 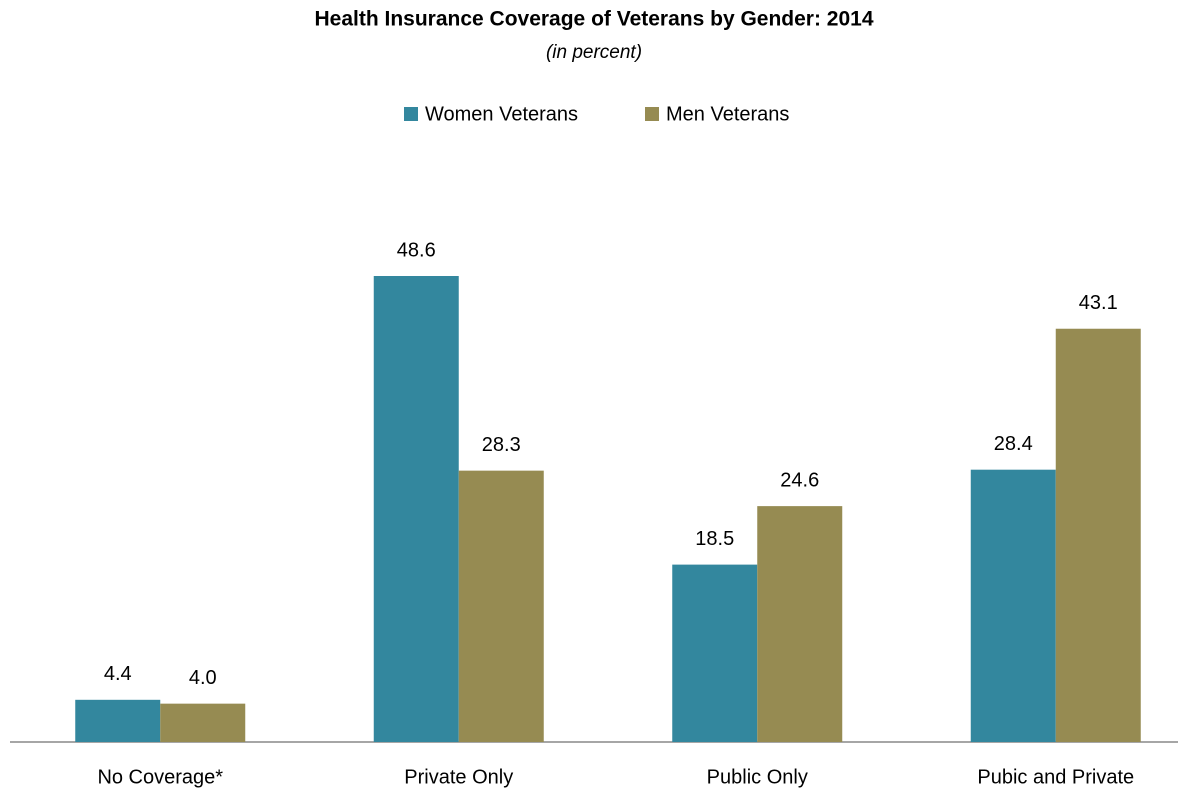 What do you see at coordinates (757, 777) in the screenshot?
I see `x-tick-label: Public Only` at bounding box center [757, 777].